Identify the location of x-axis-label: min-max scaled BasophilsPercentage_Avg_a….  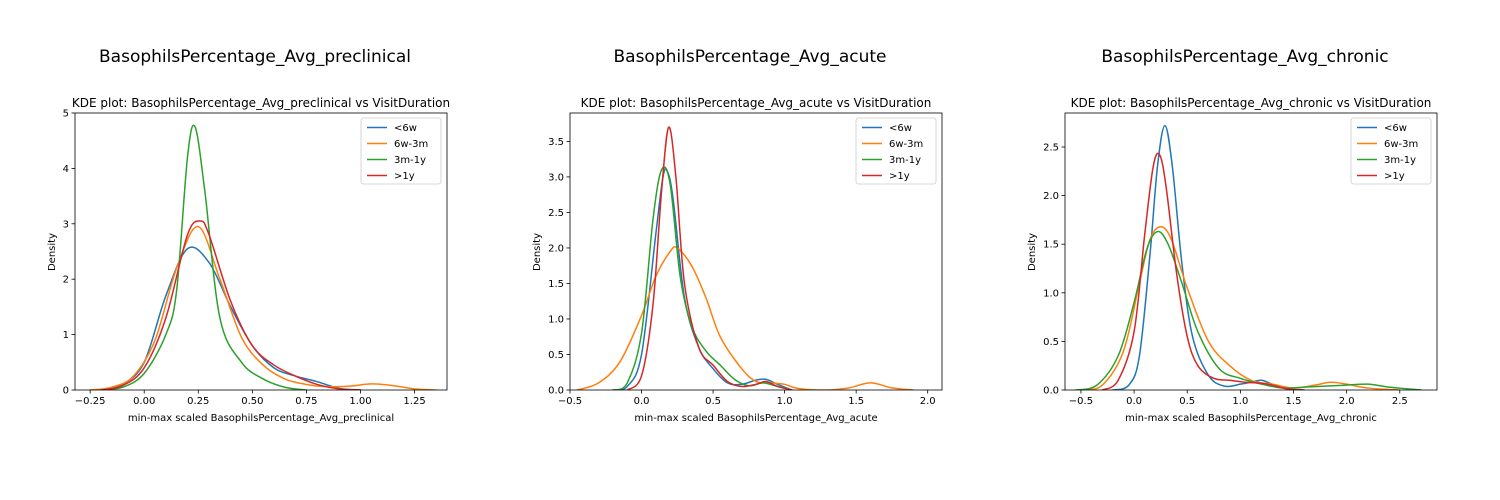
(755, 418).